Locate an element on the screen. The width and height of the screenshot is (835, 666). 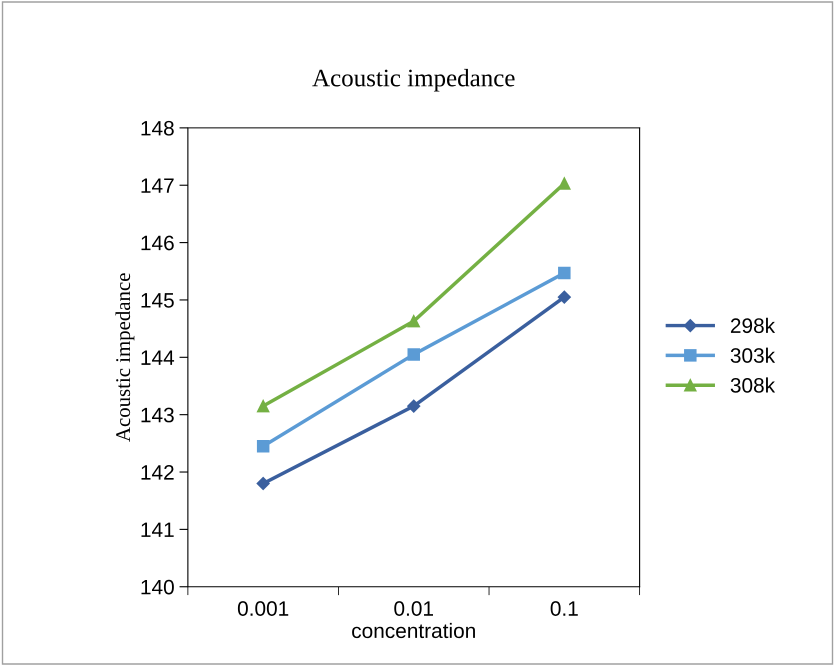
y-axis-title: Acoustic impedance is located at coordinates (124, 357).